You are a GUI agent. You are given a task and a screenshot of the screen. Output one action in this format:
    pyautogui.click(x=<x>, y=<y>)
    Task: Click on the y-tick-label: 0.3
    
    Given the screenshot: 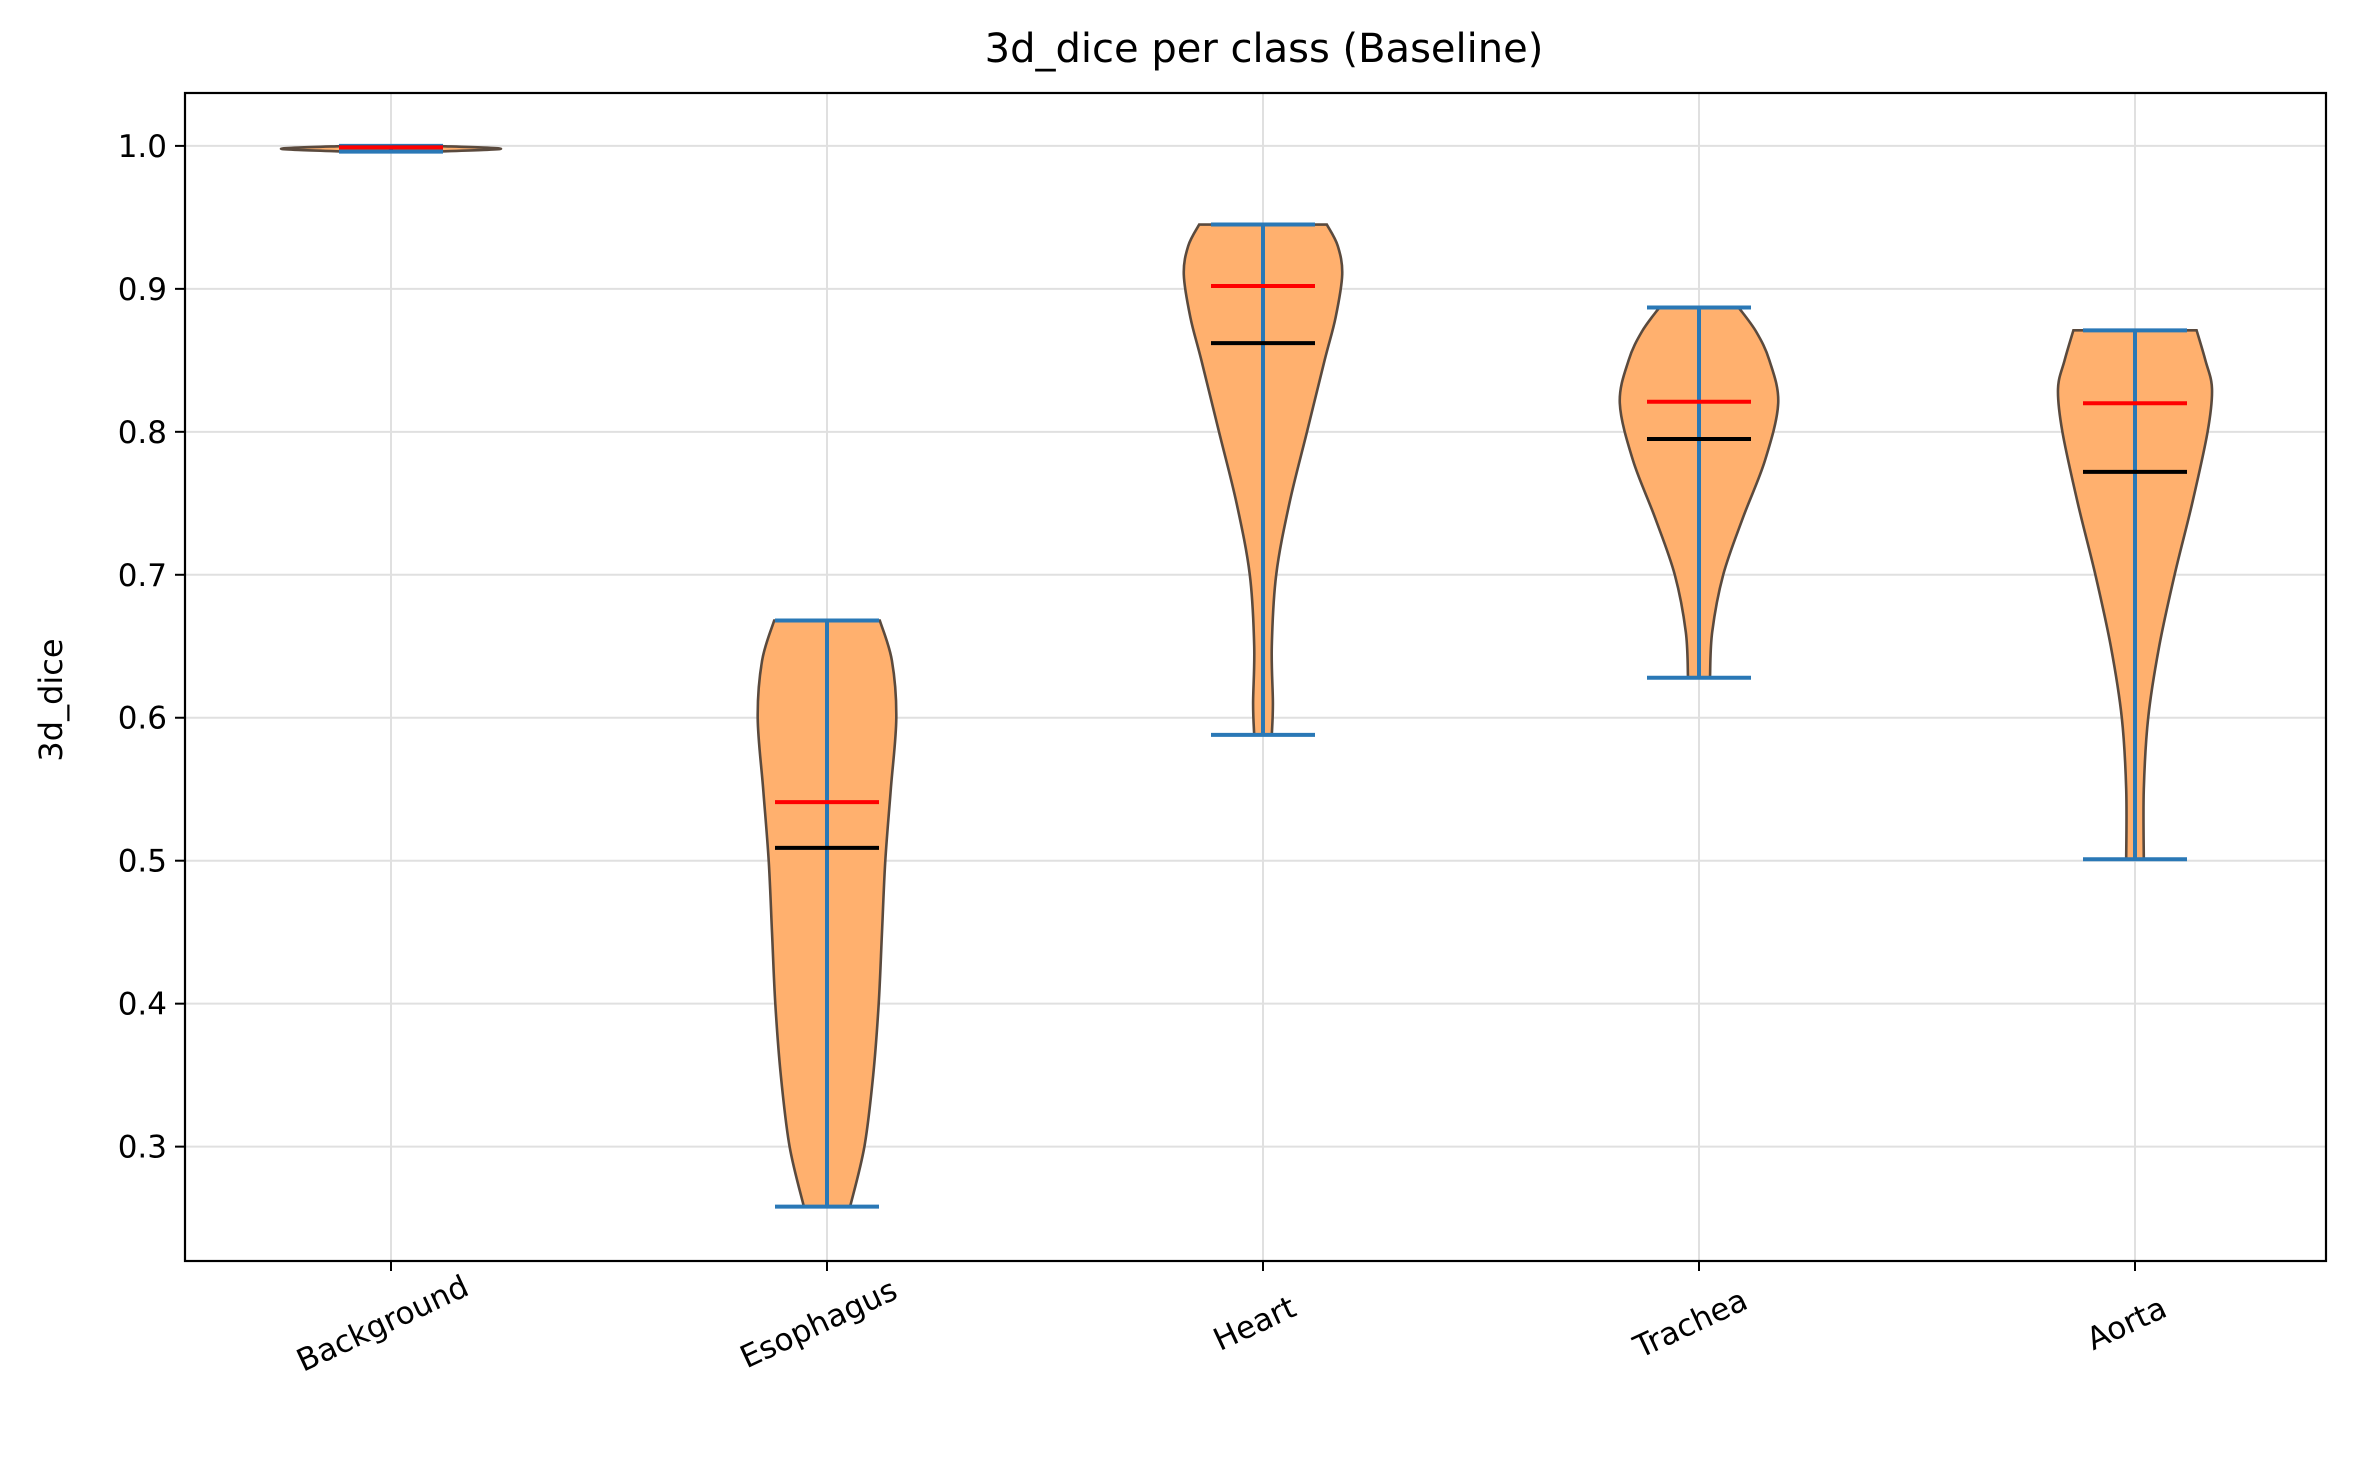 What is the action you would take?
    pyautogui.click(x=142, y=1148)
    